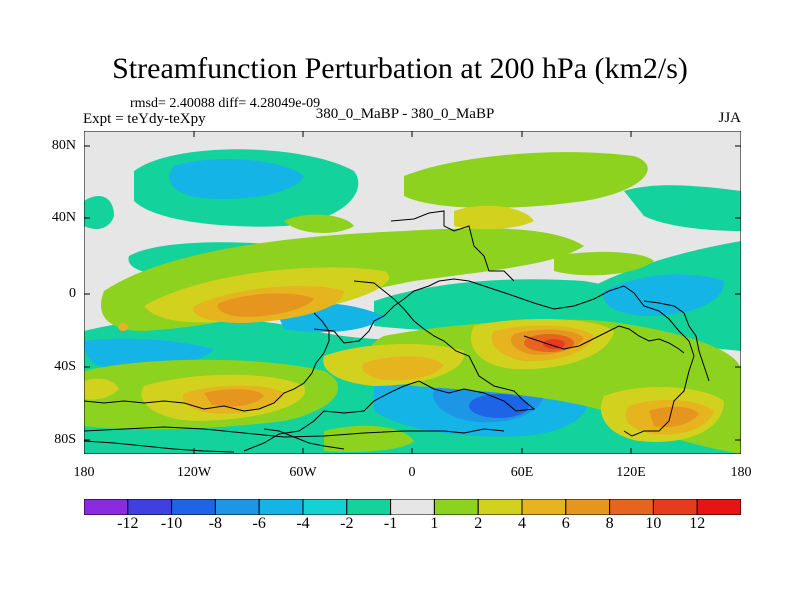  Describe the element at coordinates (303, 523) in the screenshot. I see `colorbar-label: -4` at that location.